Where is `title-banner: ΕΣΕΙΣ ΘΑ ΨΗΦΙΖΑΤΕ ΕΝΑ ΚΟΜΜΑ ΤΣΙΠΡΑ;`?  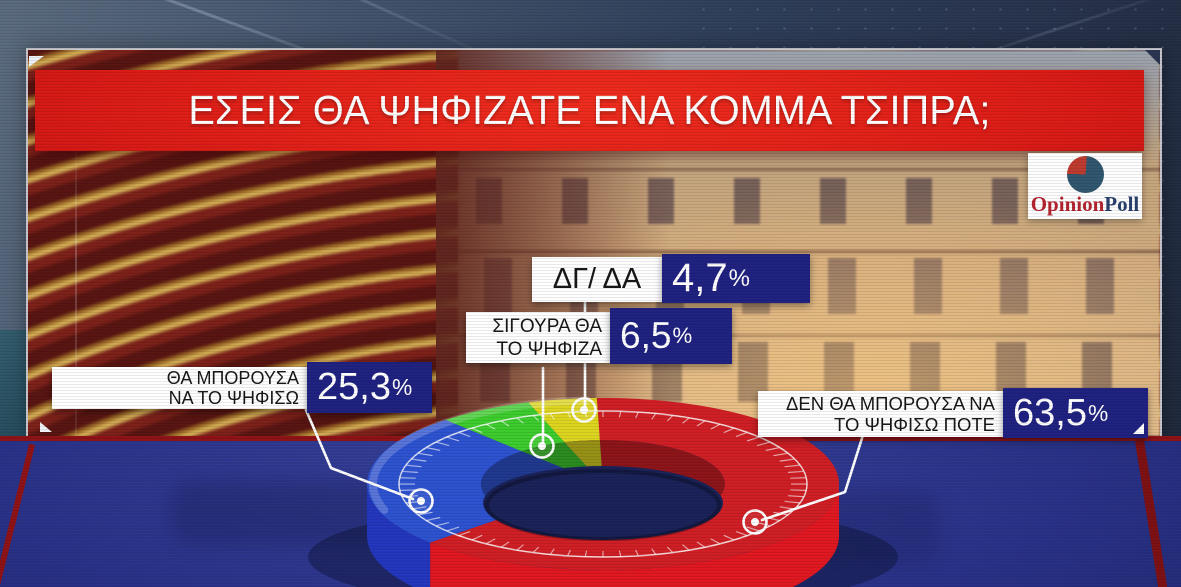
title-banner: ΕΣΕΙΣ ΘΑ ΨΗΦΙΖΑΤΕ ΕΝΑ ΚΟΜΜΑ ΤΣΙΠΡΑ; is located at coordinates (589, 110).